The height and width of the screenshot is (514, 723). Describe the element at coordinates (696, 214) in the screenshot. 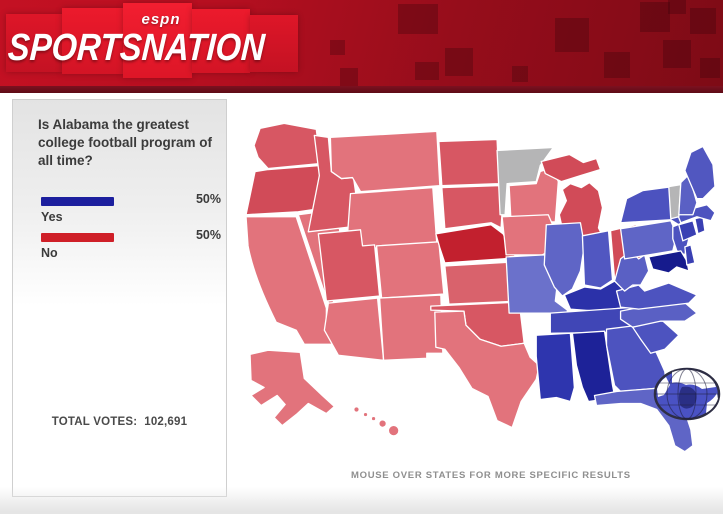

I see `state-massachusetts` at that location.